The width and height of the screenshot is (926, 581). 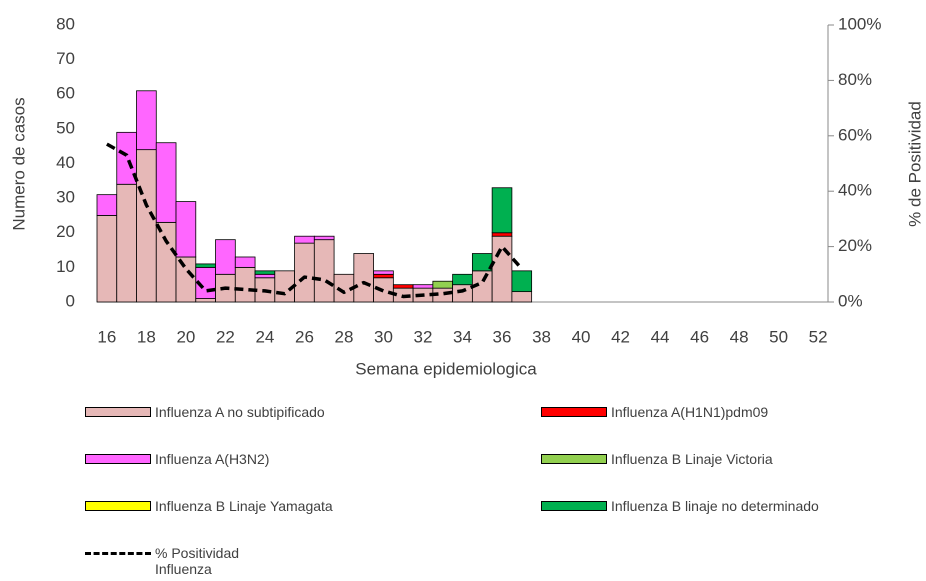 What do you see at coordinates (212, 459) in the screenshot?
I see `legend-label: Influenza A(H3N2)` at bounding box center [212, 459].